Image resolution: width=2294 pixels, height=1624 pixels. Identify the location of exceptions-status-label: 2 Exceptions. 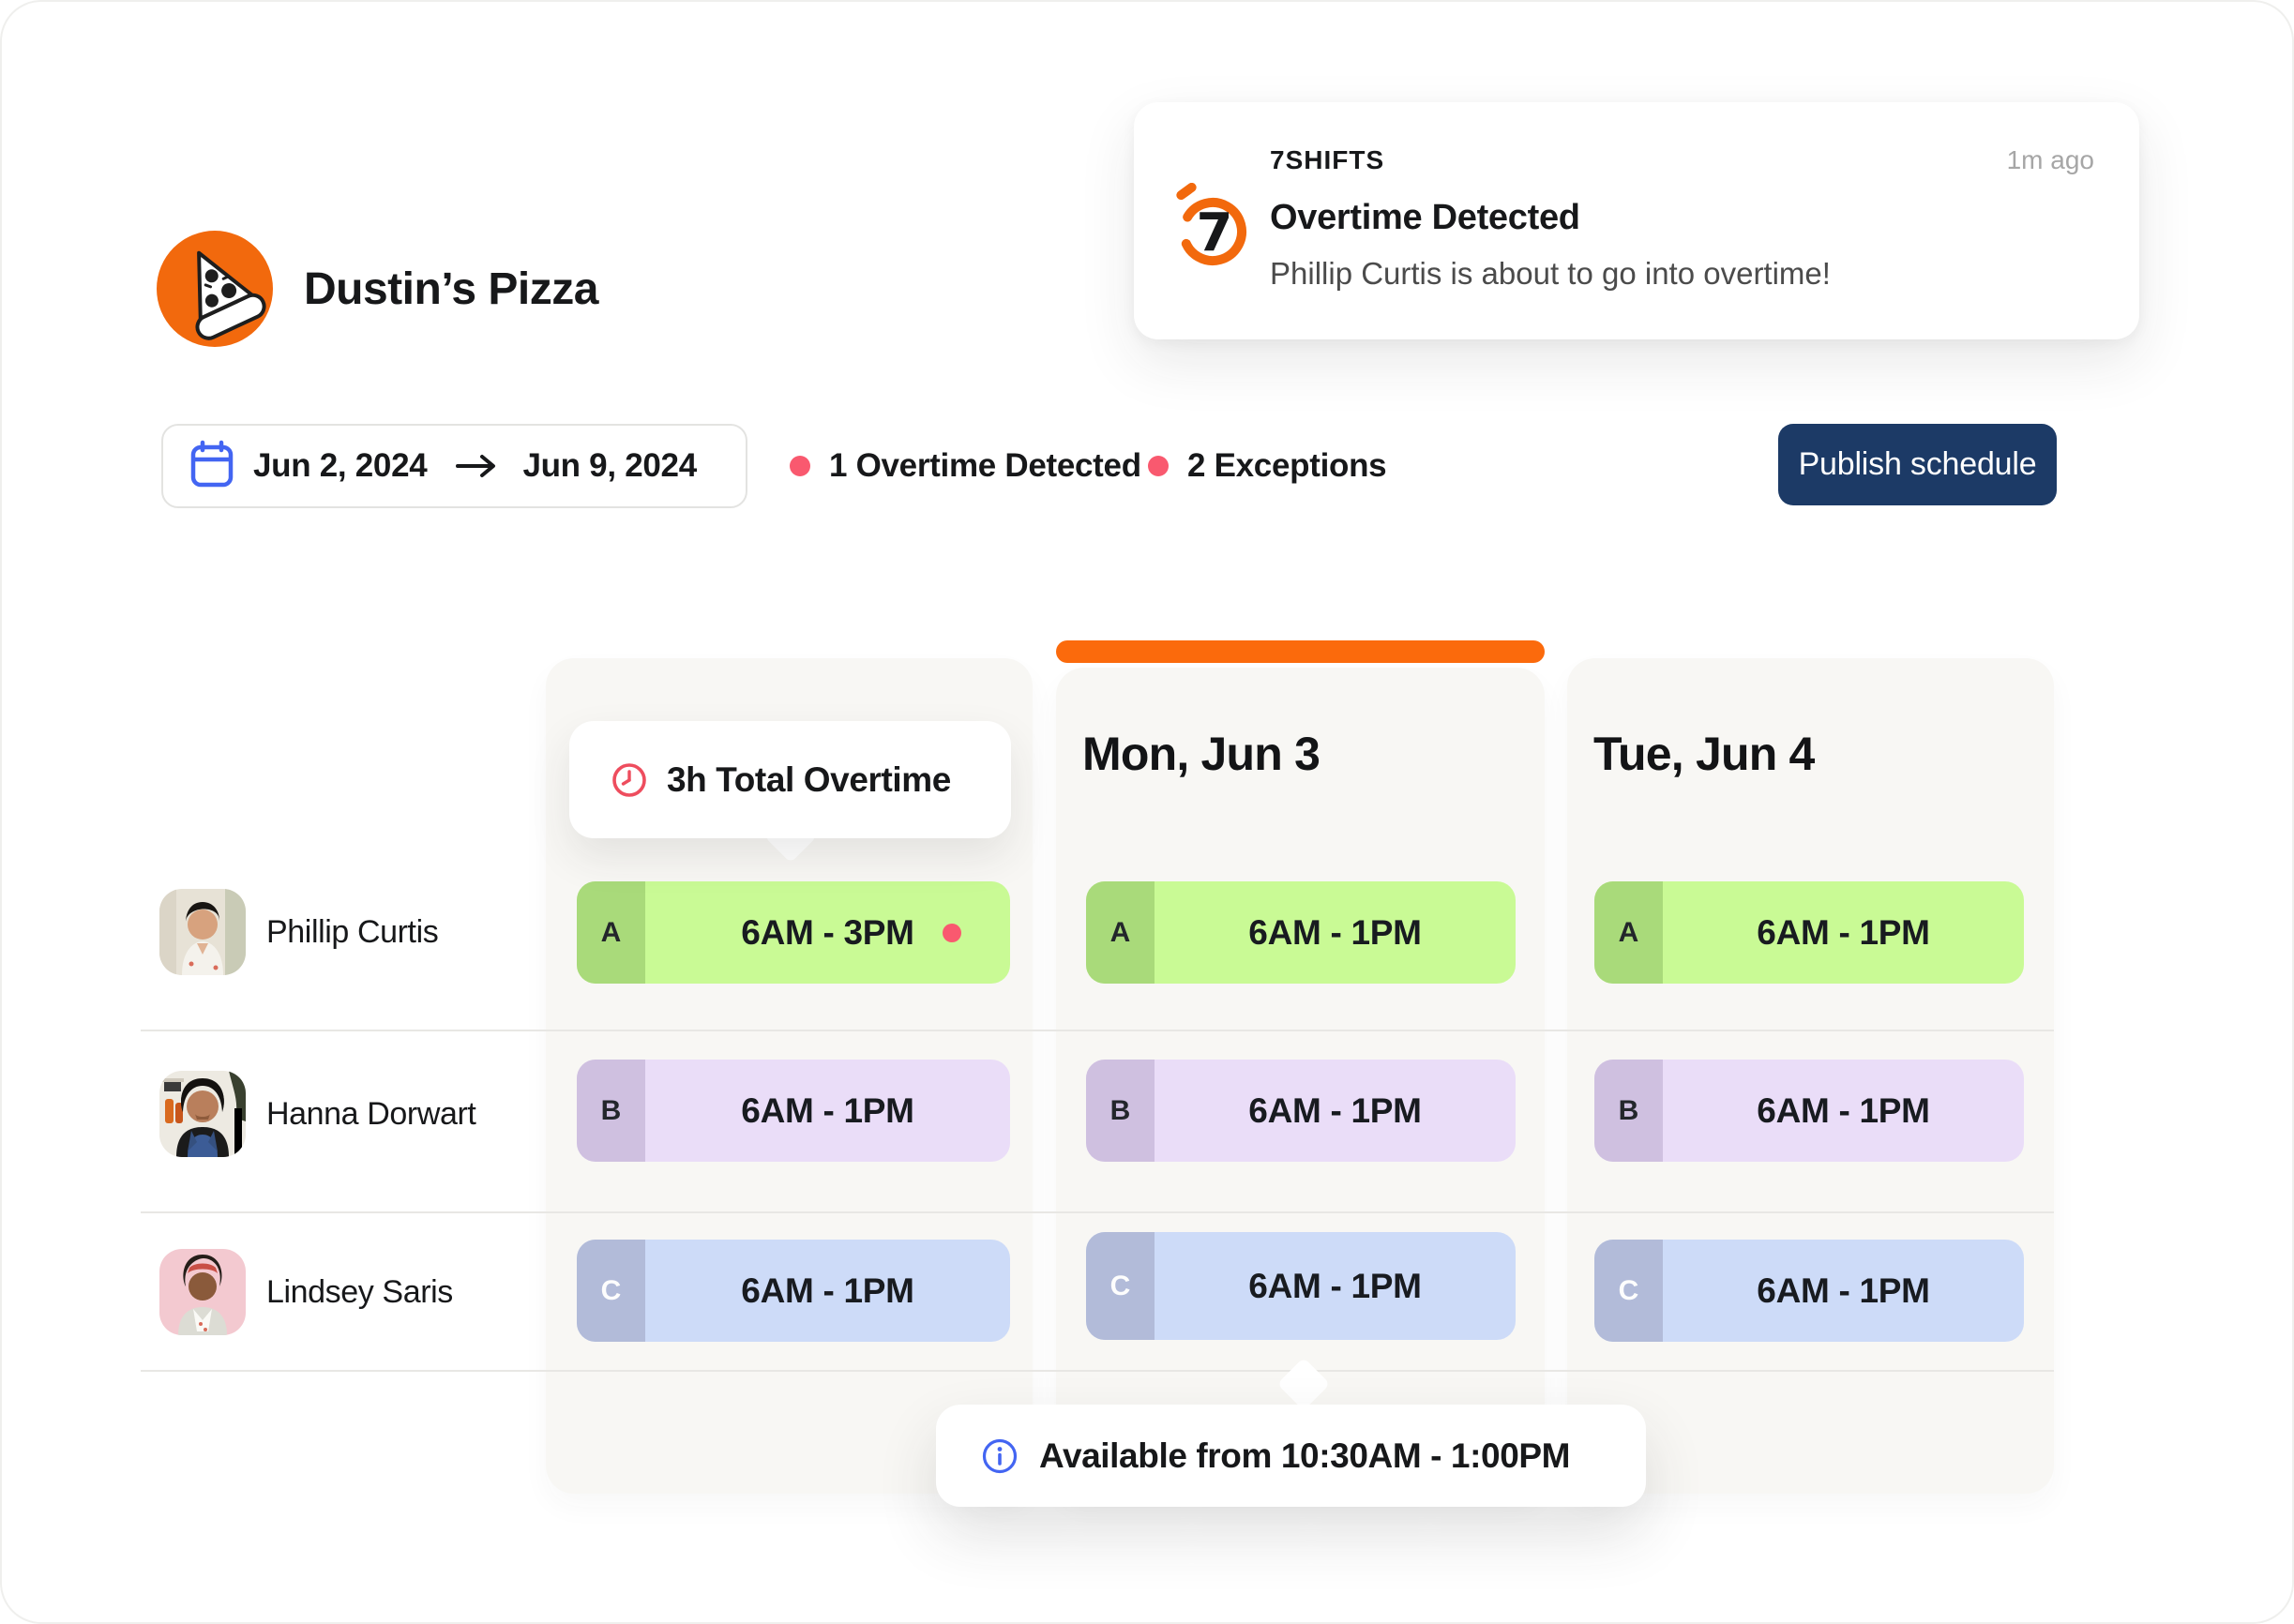
(1287, 466).